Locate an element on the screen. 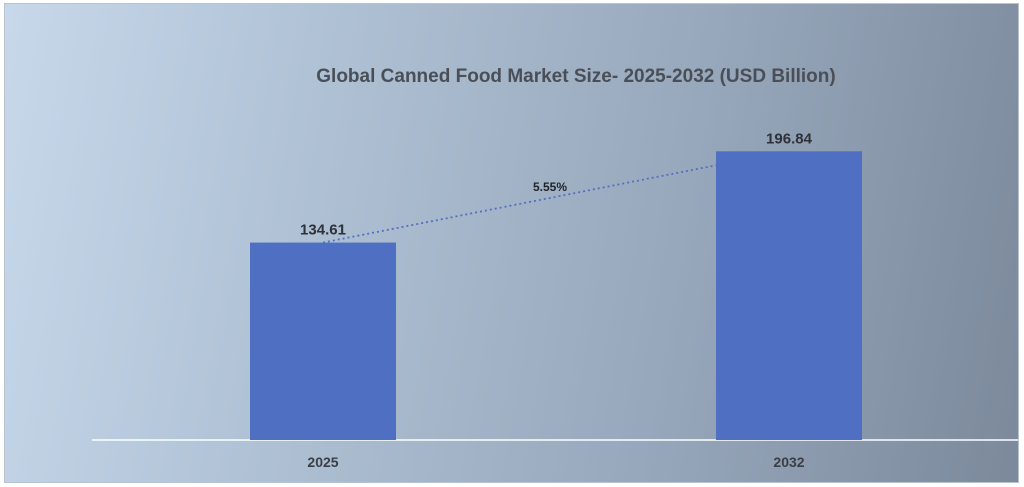 The width and height of the screenshot is (1024, 487). value-label-2025: 134.61 is located at coordinates (323, 230).